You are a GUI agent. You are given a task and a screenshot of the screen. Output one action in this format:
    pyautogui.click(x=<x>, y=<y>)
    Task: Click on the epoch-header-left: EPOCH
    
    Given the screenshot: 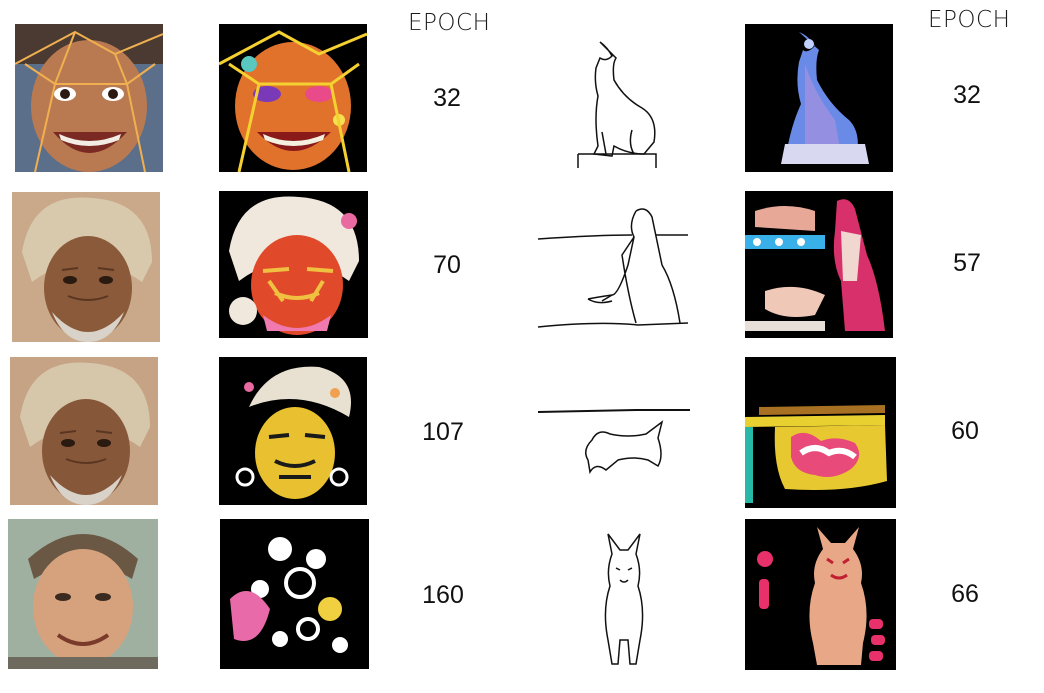 What is the action you would take?
    pyautogui.click(x=449, y=23)
    